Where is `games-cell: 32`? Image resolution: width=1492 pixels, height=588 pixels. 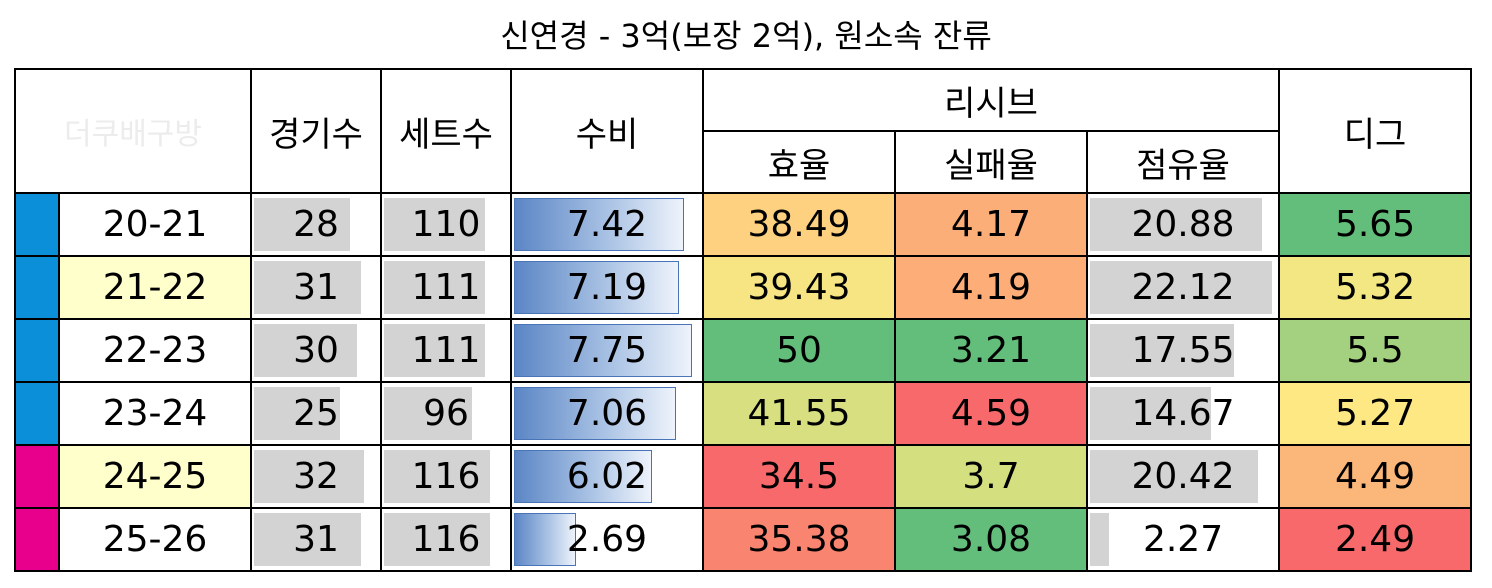 games-cell: 32 is located at coordinates (316, 476).